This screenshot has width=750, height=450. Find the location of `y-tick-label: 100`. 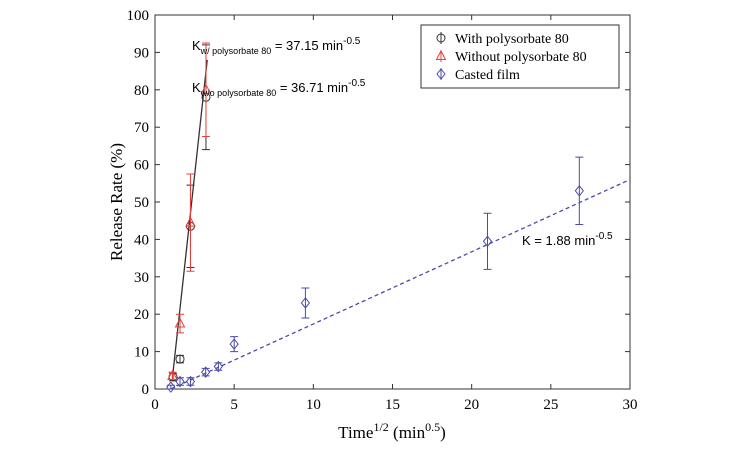

y-tick-label: 100 is located at coordinates (138, 16).